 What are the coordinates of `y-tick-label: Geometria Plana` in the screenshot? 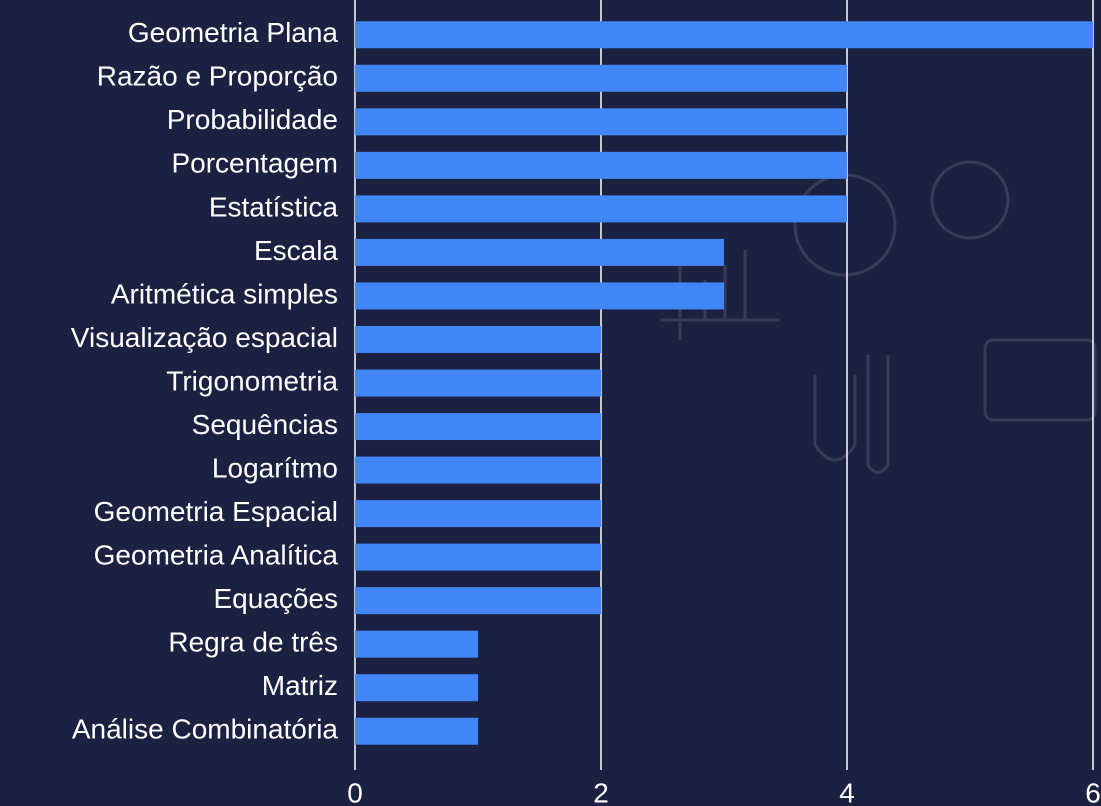 It's located at (233, 32).